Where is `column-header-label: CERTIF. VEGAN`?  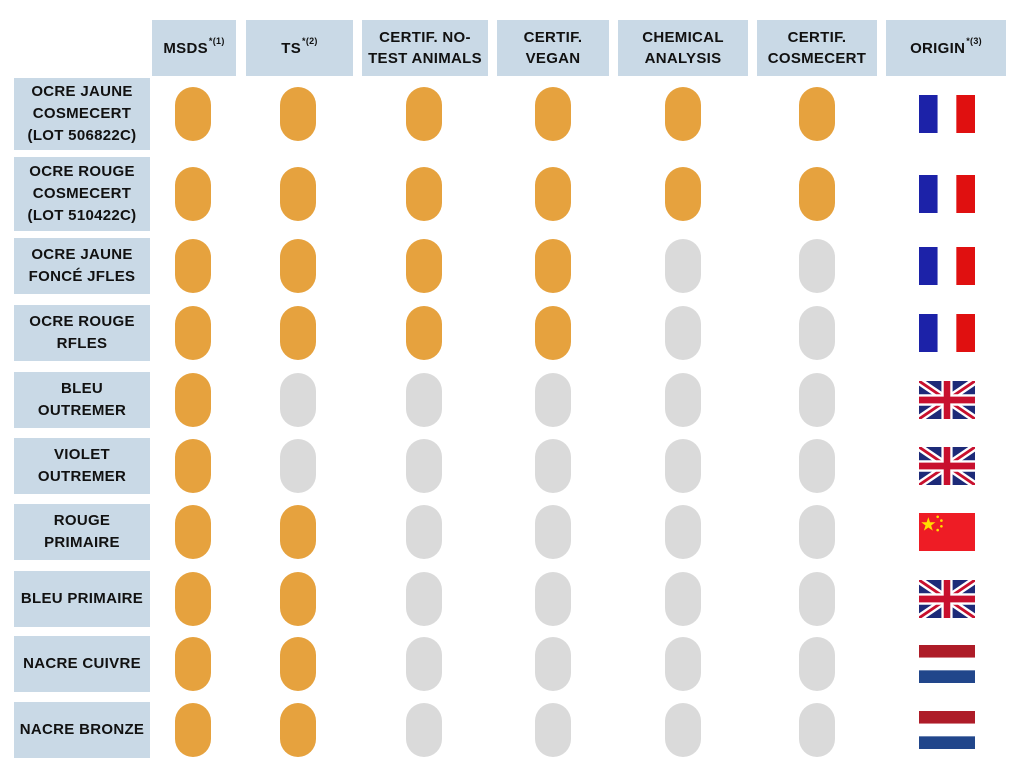 column-header-label: CERTIF. VEGAN is located at coordinates (553, 48).